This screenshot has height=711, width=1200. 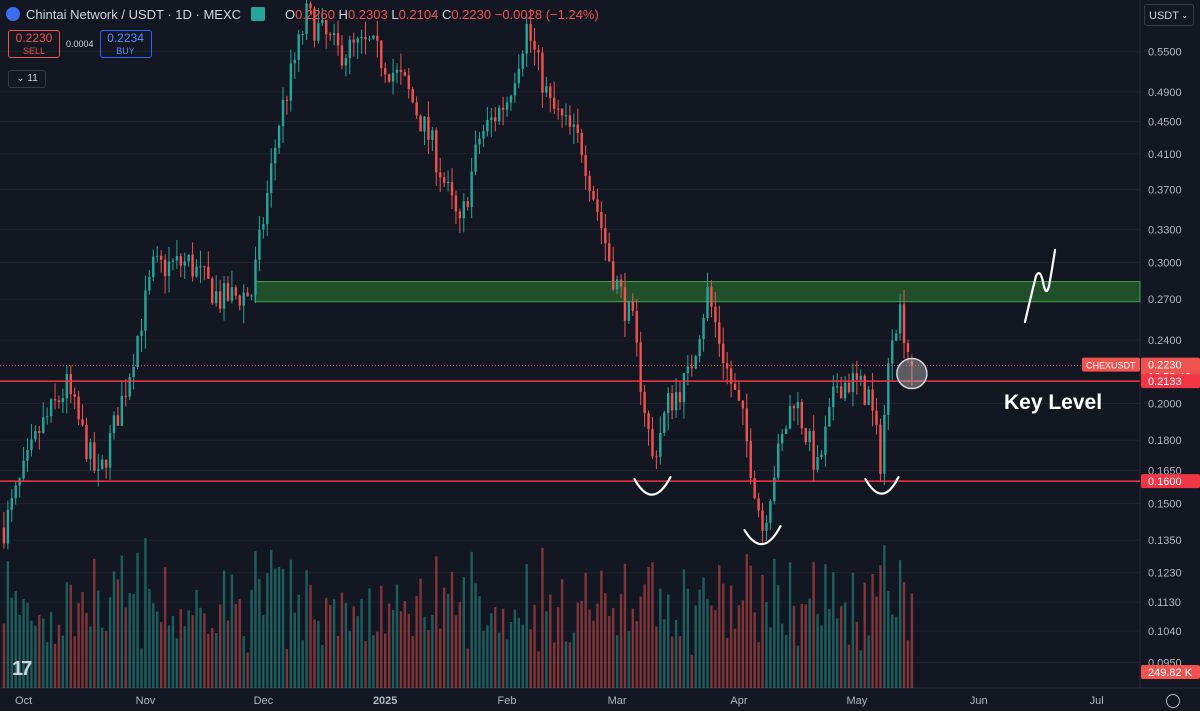 What do you see at coordinates (471, 14) in the screenshot?
I see `close-value: 0.2230` at bounding box center [471, 14].